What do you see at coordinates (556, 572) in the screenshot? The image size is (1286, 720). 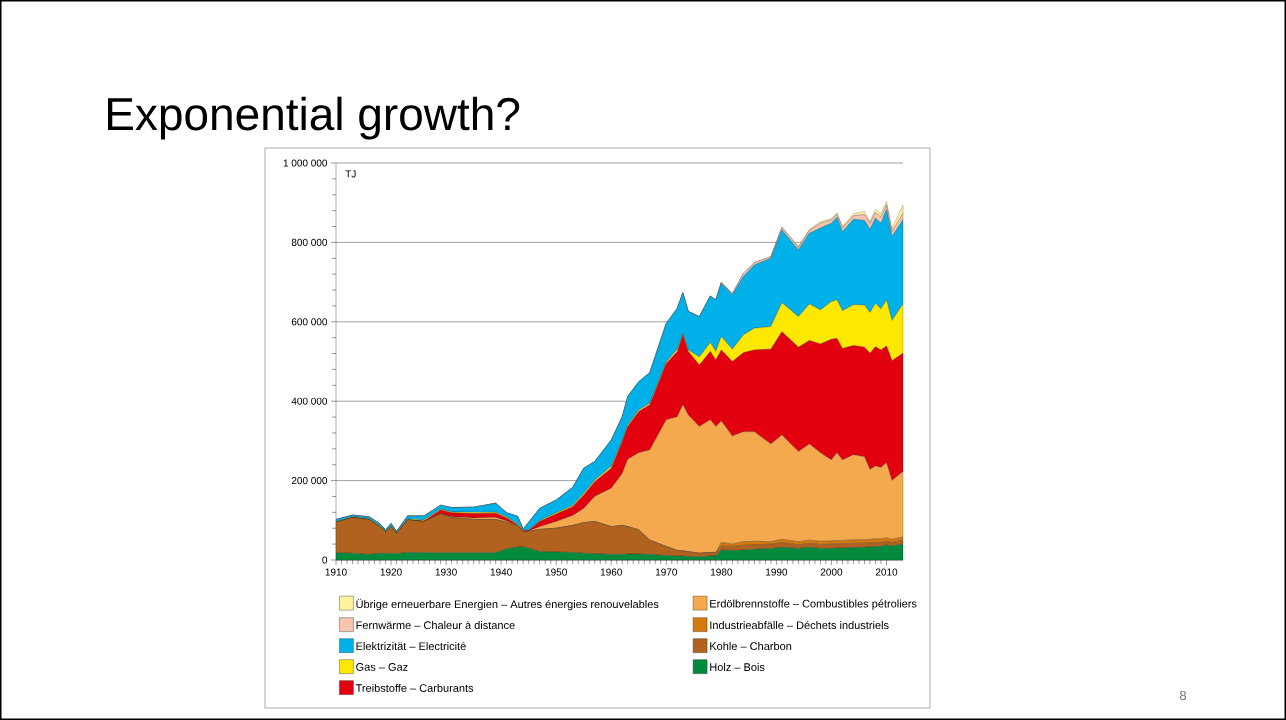 I see `x-tick-label: 1950` at bounding box center [556, 572].